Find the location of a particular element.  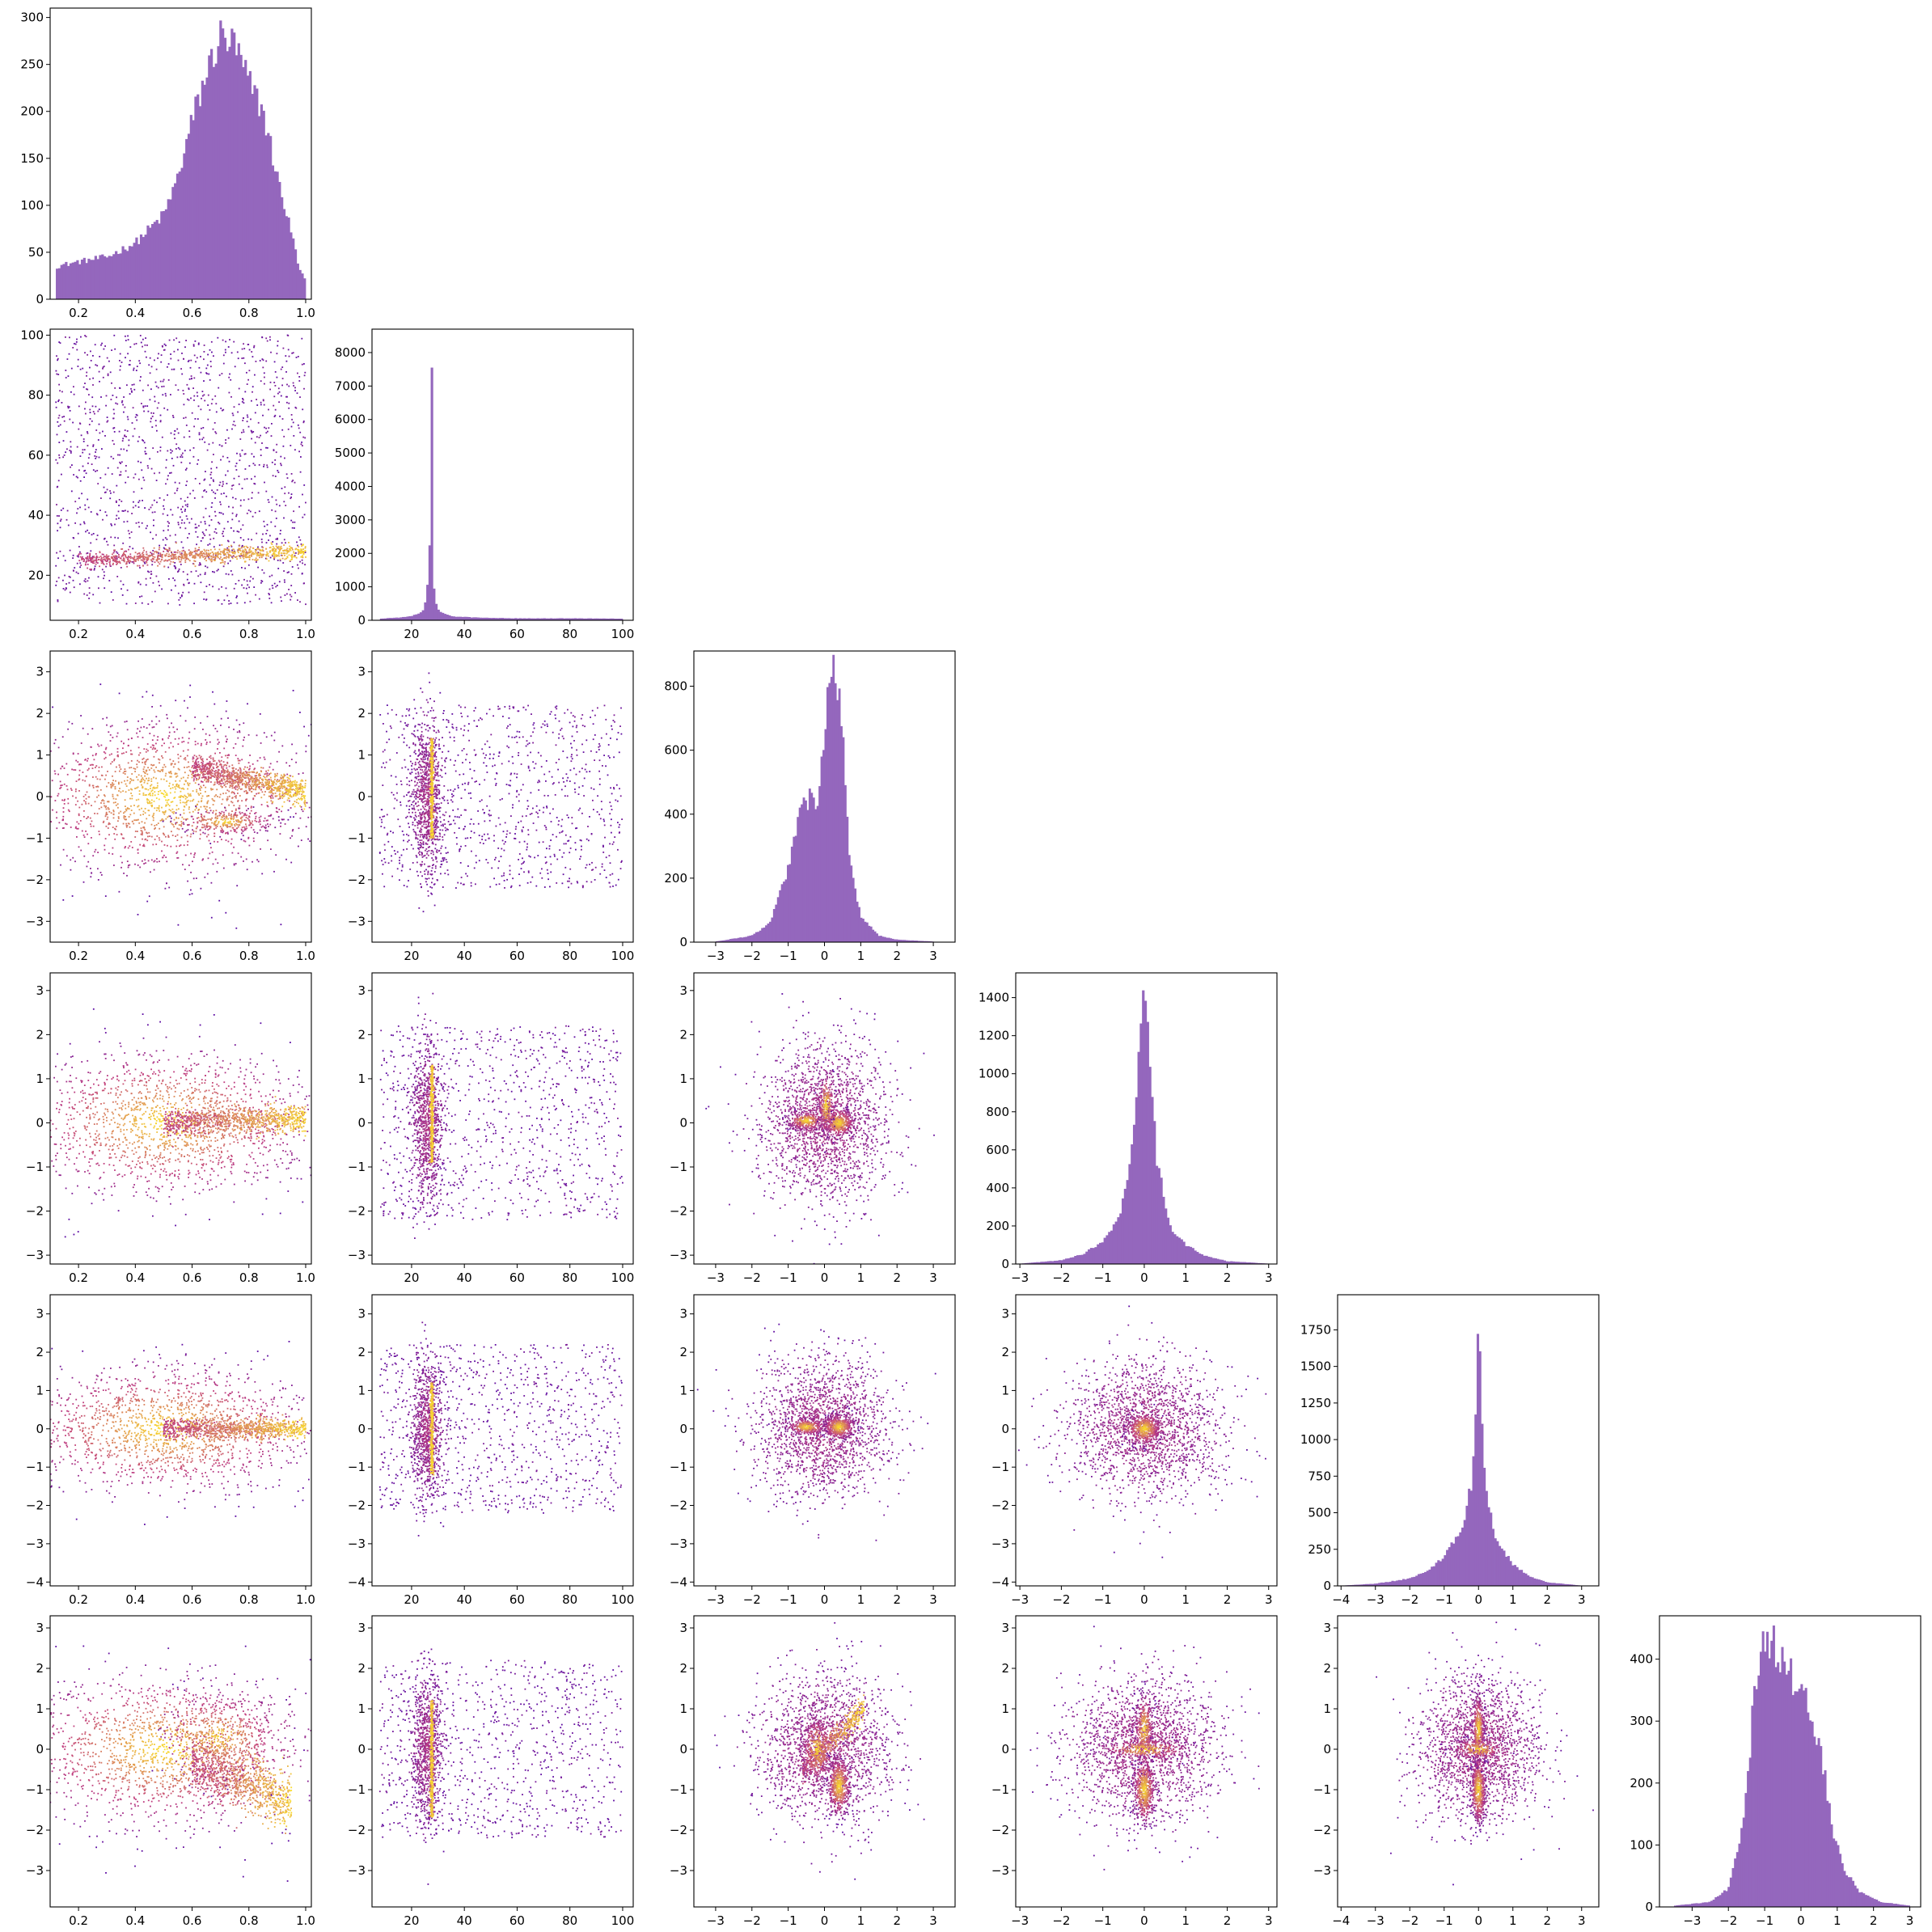

y-tick-label: 8000 is located at coordinates (351, 352).